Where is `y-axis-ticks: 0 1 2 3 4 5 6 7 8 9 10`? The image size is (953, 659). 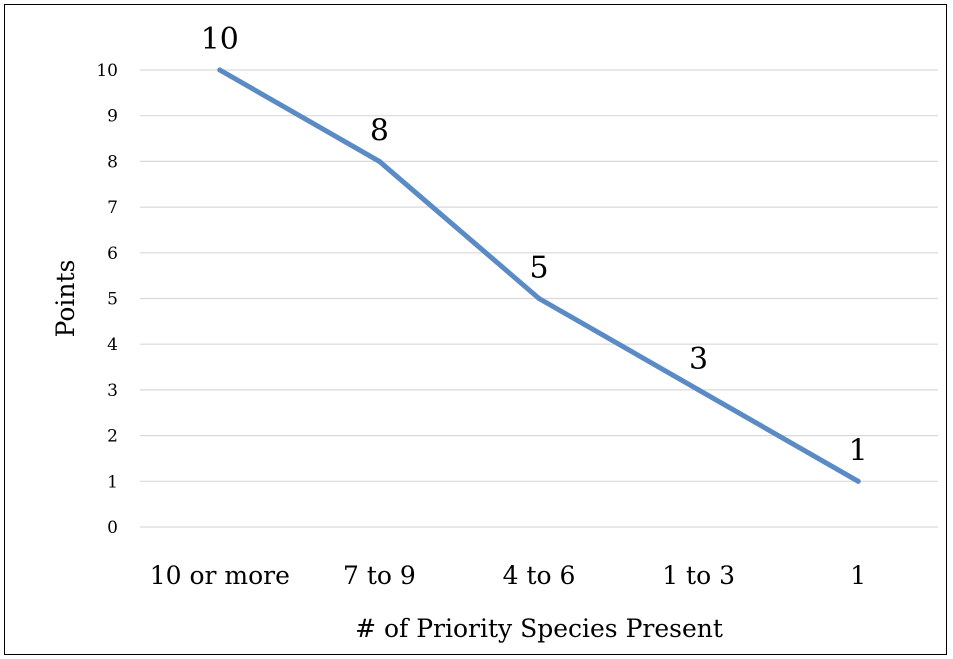 y-axis-ticks: 0 1 2 3 4 5 6 7 8 9 10 is located at coordinates (107, 299).